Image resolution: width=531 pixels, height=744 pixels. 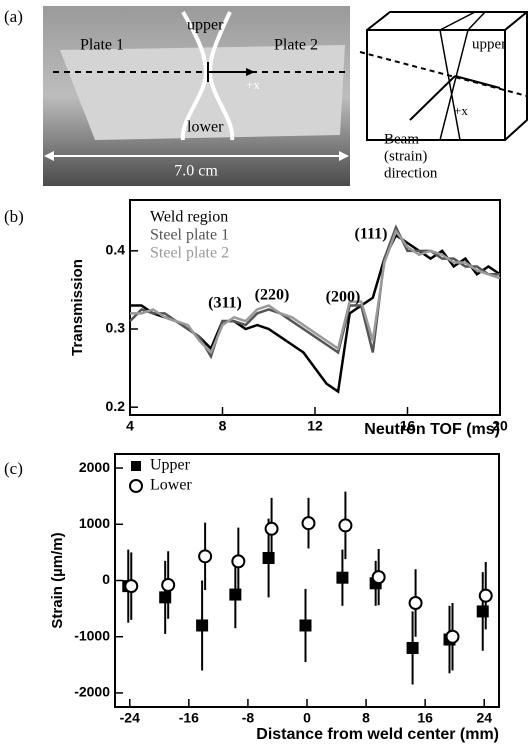 I want to click on panel-label: (a), so click(x=13, y=16).